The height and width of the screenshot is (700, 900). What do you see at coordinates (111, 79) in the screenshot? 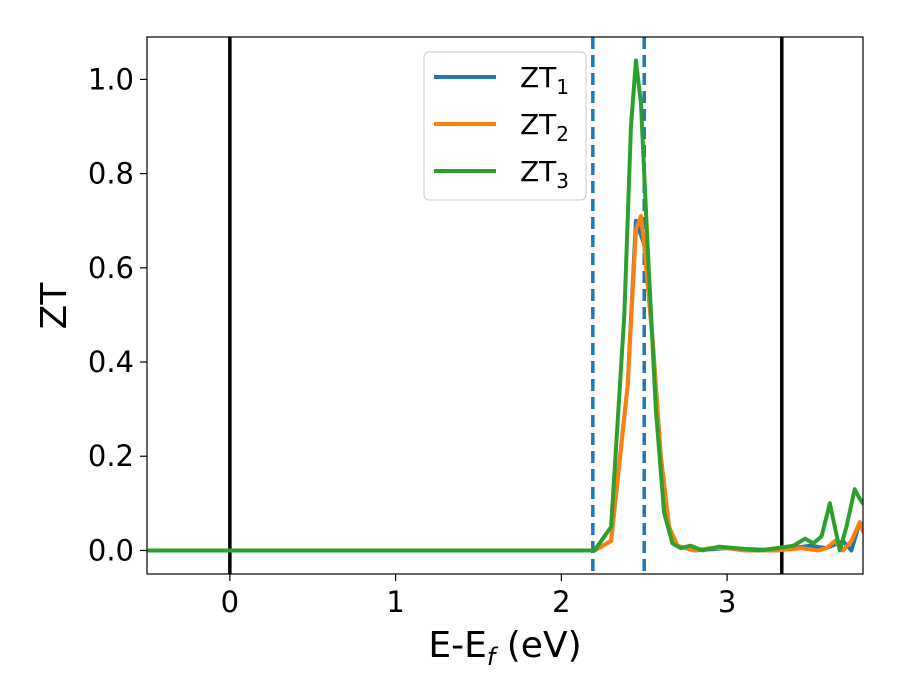
I see `y-tick-label: 1.0` at bounding box center [111, 79].